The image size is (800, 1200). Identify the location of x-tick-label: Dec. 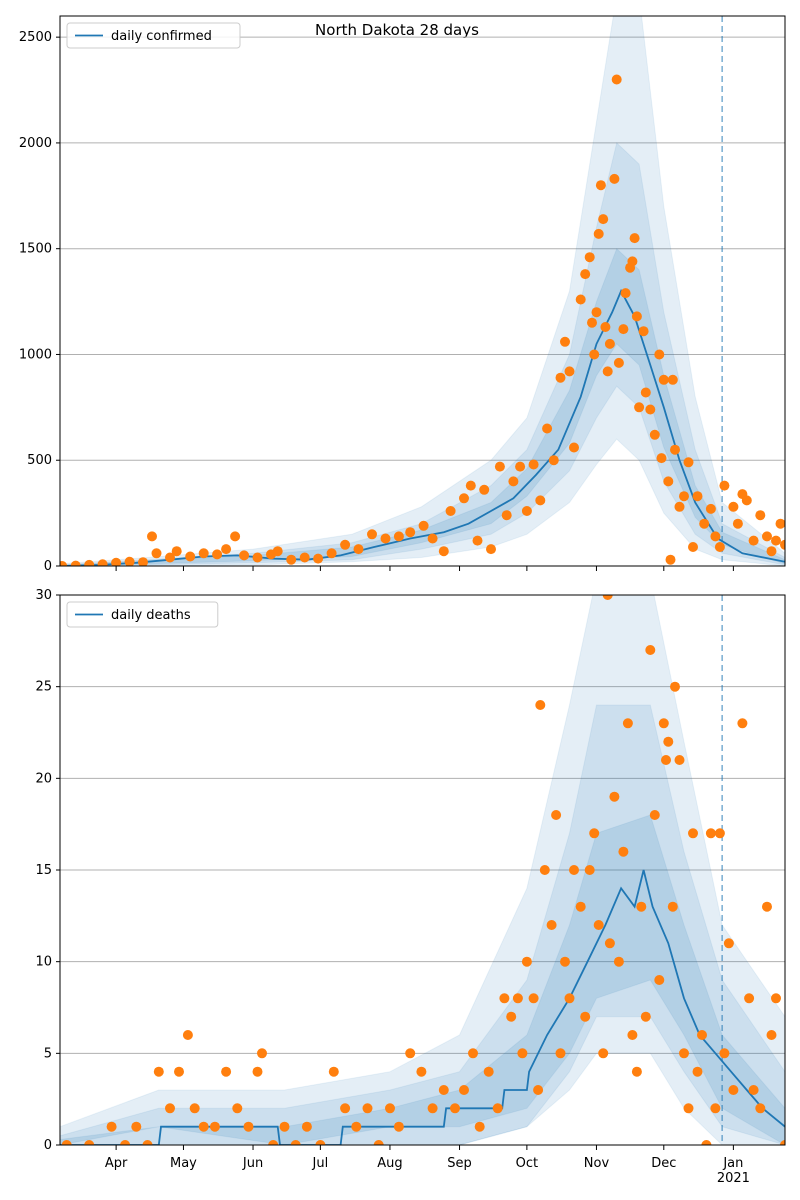
(663, 1163).